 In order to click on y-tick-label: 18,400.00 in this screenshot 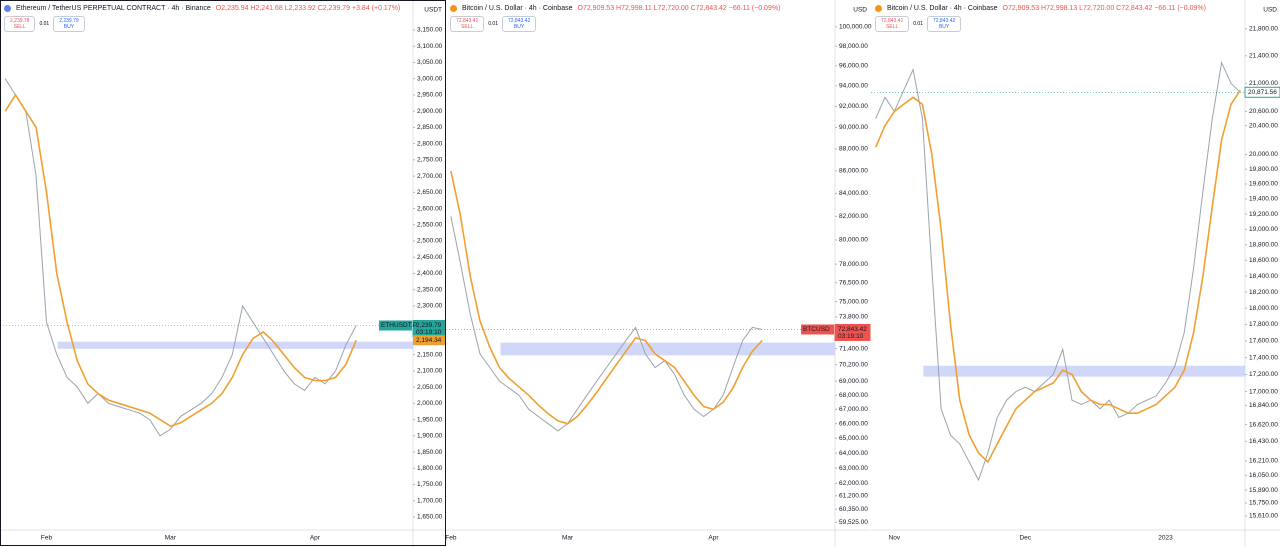, I will do `click(1263, 276)`.